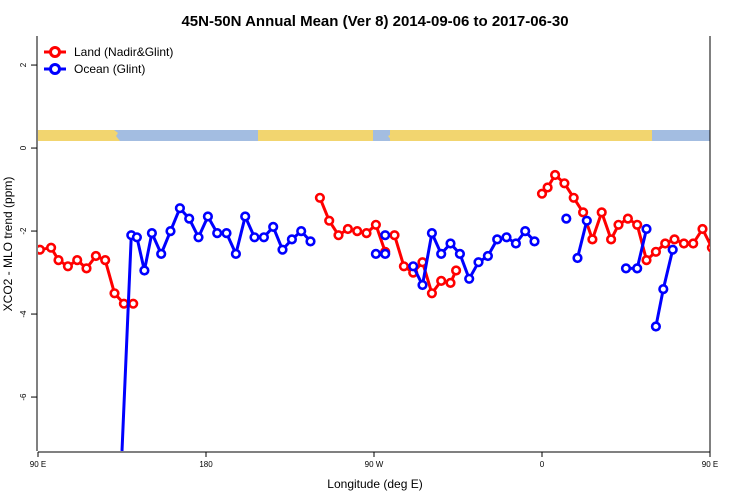 The height and width of the screenshot is (500, 750). What do you see at coordinates (393, 135) in the screenshot?
I see `land-edge-europe` at bounding box center [393, 135].